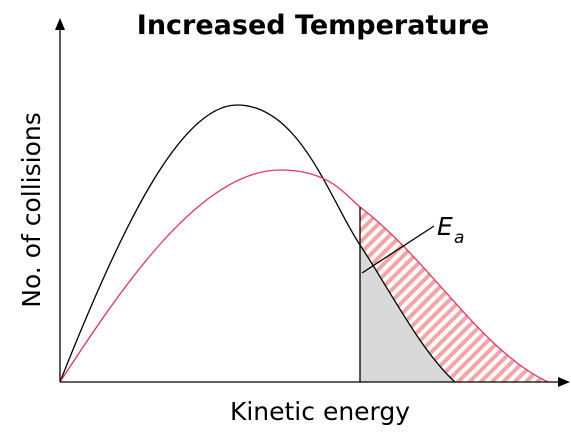 The height and width of the screenshot is (438, 571). What do you see at coordinates (564, 382) in the screenshot?
I see `x-arrow` at bounding box center [564, 382].